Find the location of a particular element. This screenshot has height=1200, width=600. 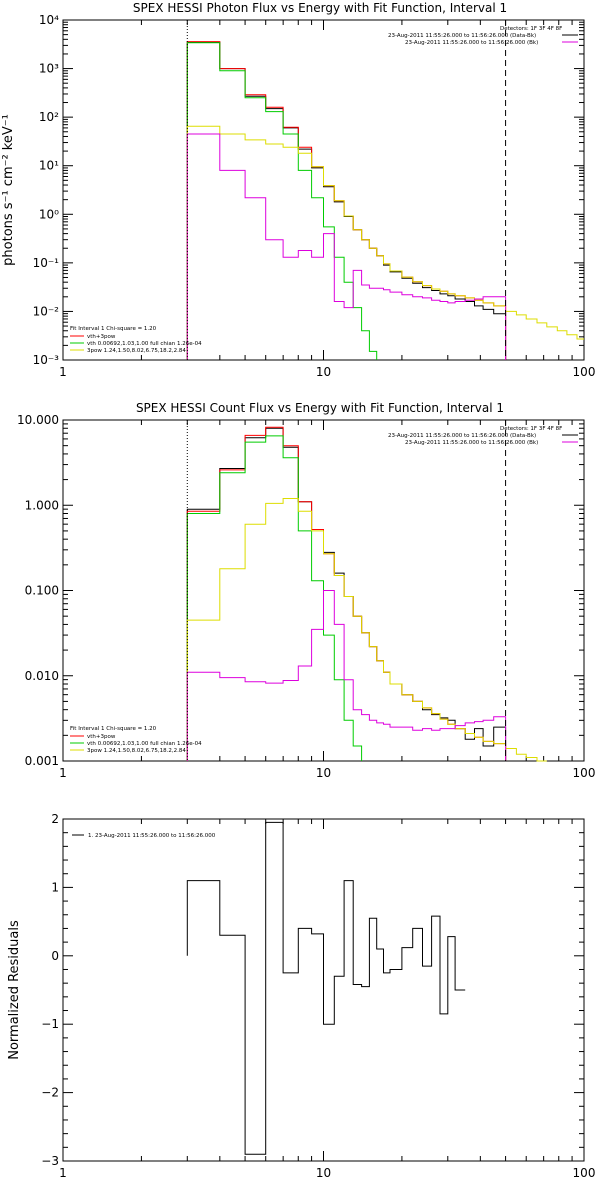

y-tick-label: 10¹ is located at coordinates (49, 166).